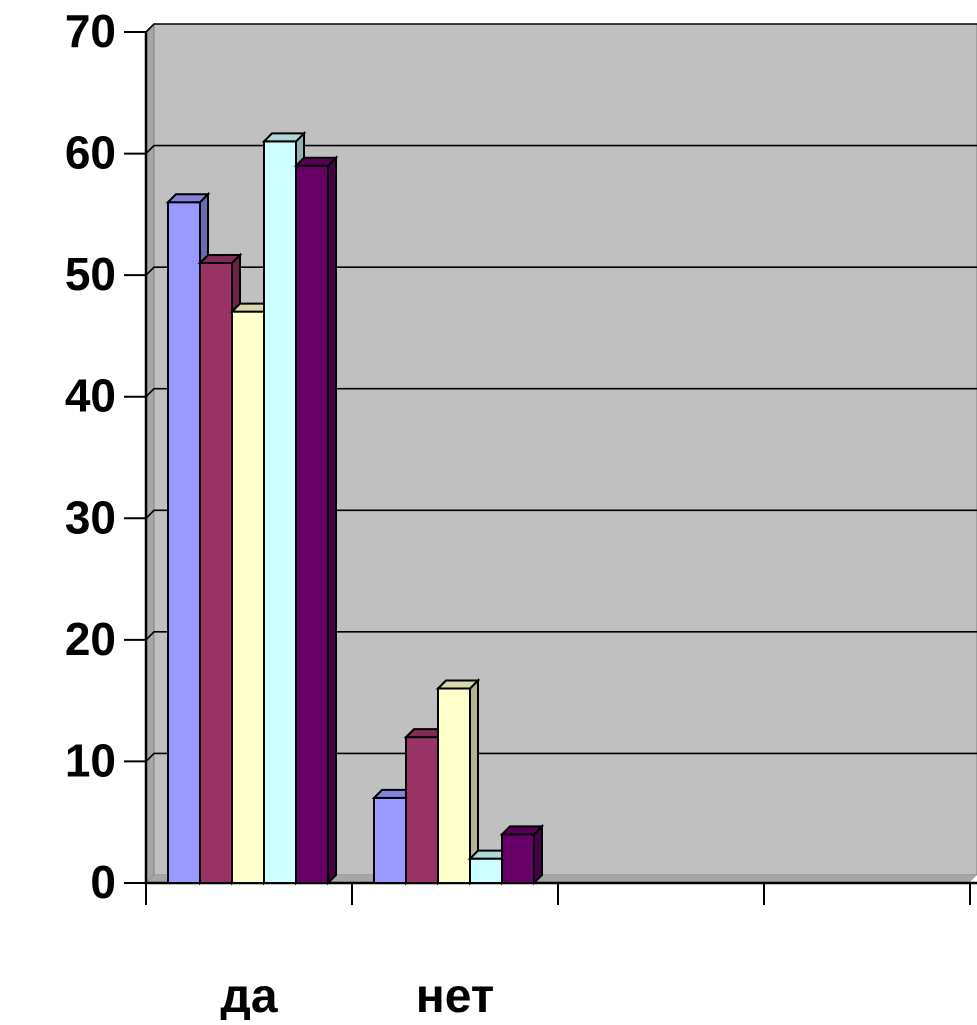 Image resolution: width=977 pixels, height=1025 pixels. Describe the element at coordinates (103, 882) in the screenshot. I see `y-tick-label: 0` at that location.